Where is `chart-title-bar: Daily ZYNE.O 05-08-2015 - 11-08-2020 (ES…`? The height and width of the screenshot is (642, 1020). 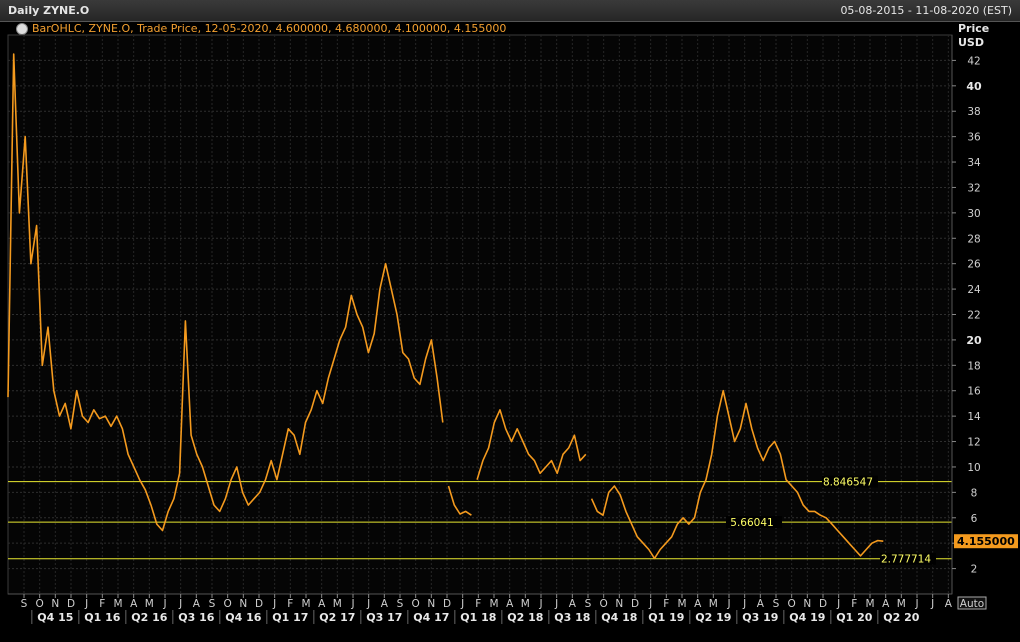 chart-title-bar: Daily ZYNE.O 05-08-2015 - 11-08-2020 (ES… is located at coordinates (510, 11).